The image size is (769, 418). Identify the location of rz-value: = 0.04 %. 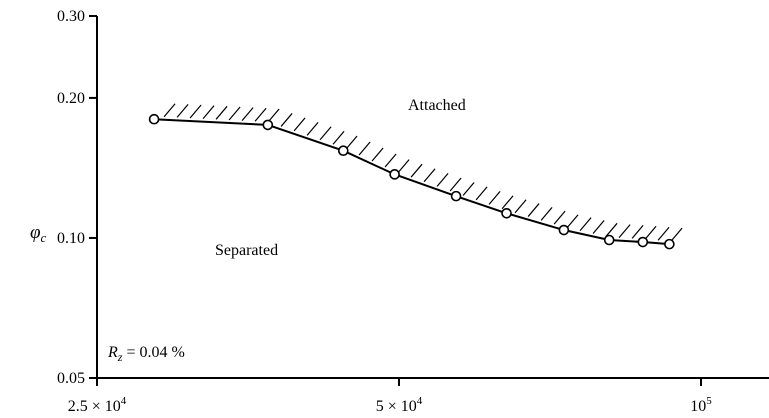
(153, 352).